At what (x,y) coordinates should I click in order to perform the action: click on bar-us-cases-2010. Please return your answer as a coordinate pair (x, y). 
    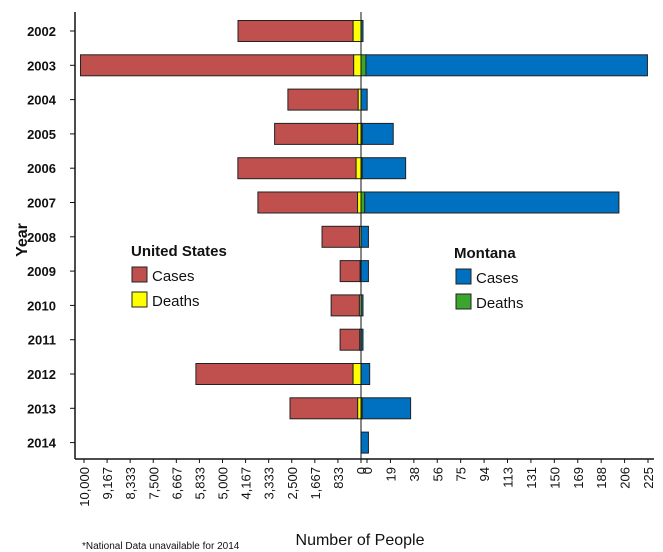
    Looking at the image, I should click on (345, 305).